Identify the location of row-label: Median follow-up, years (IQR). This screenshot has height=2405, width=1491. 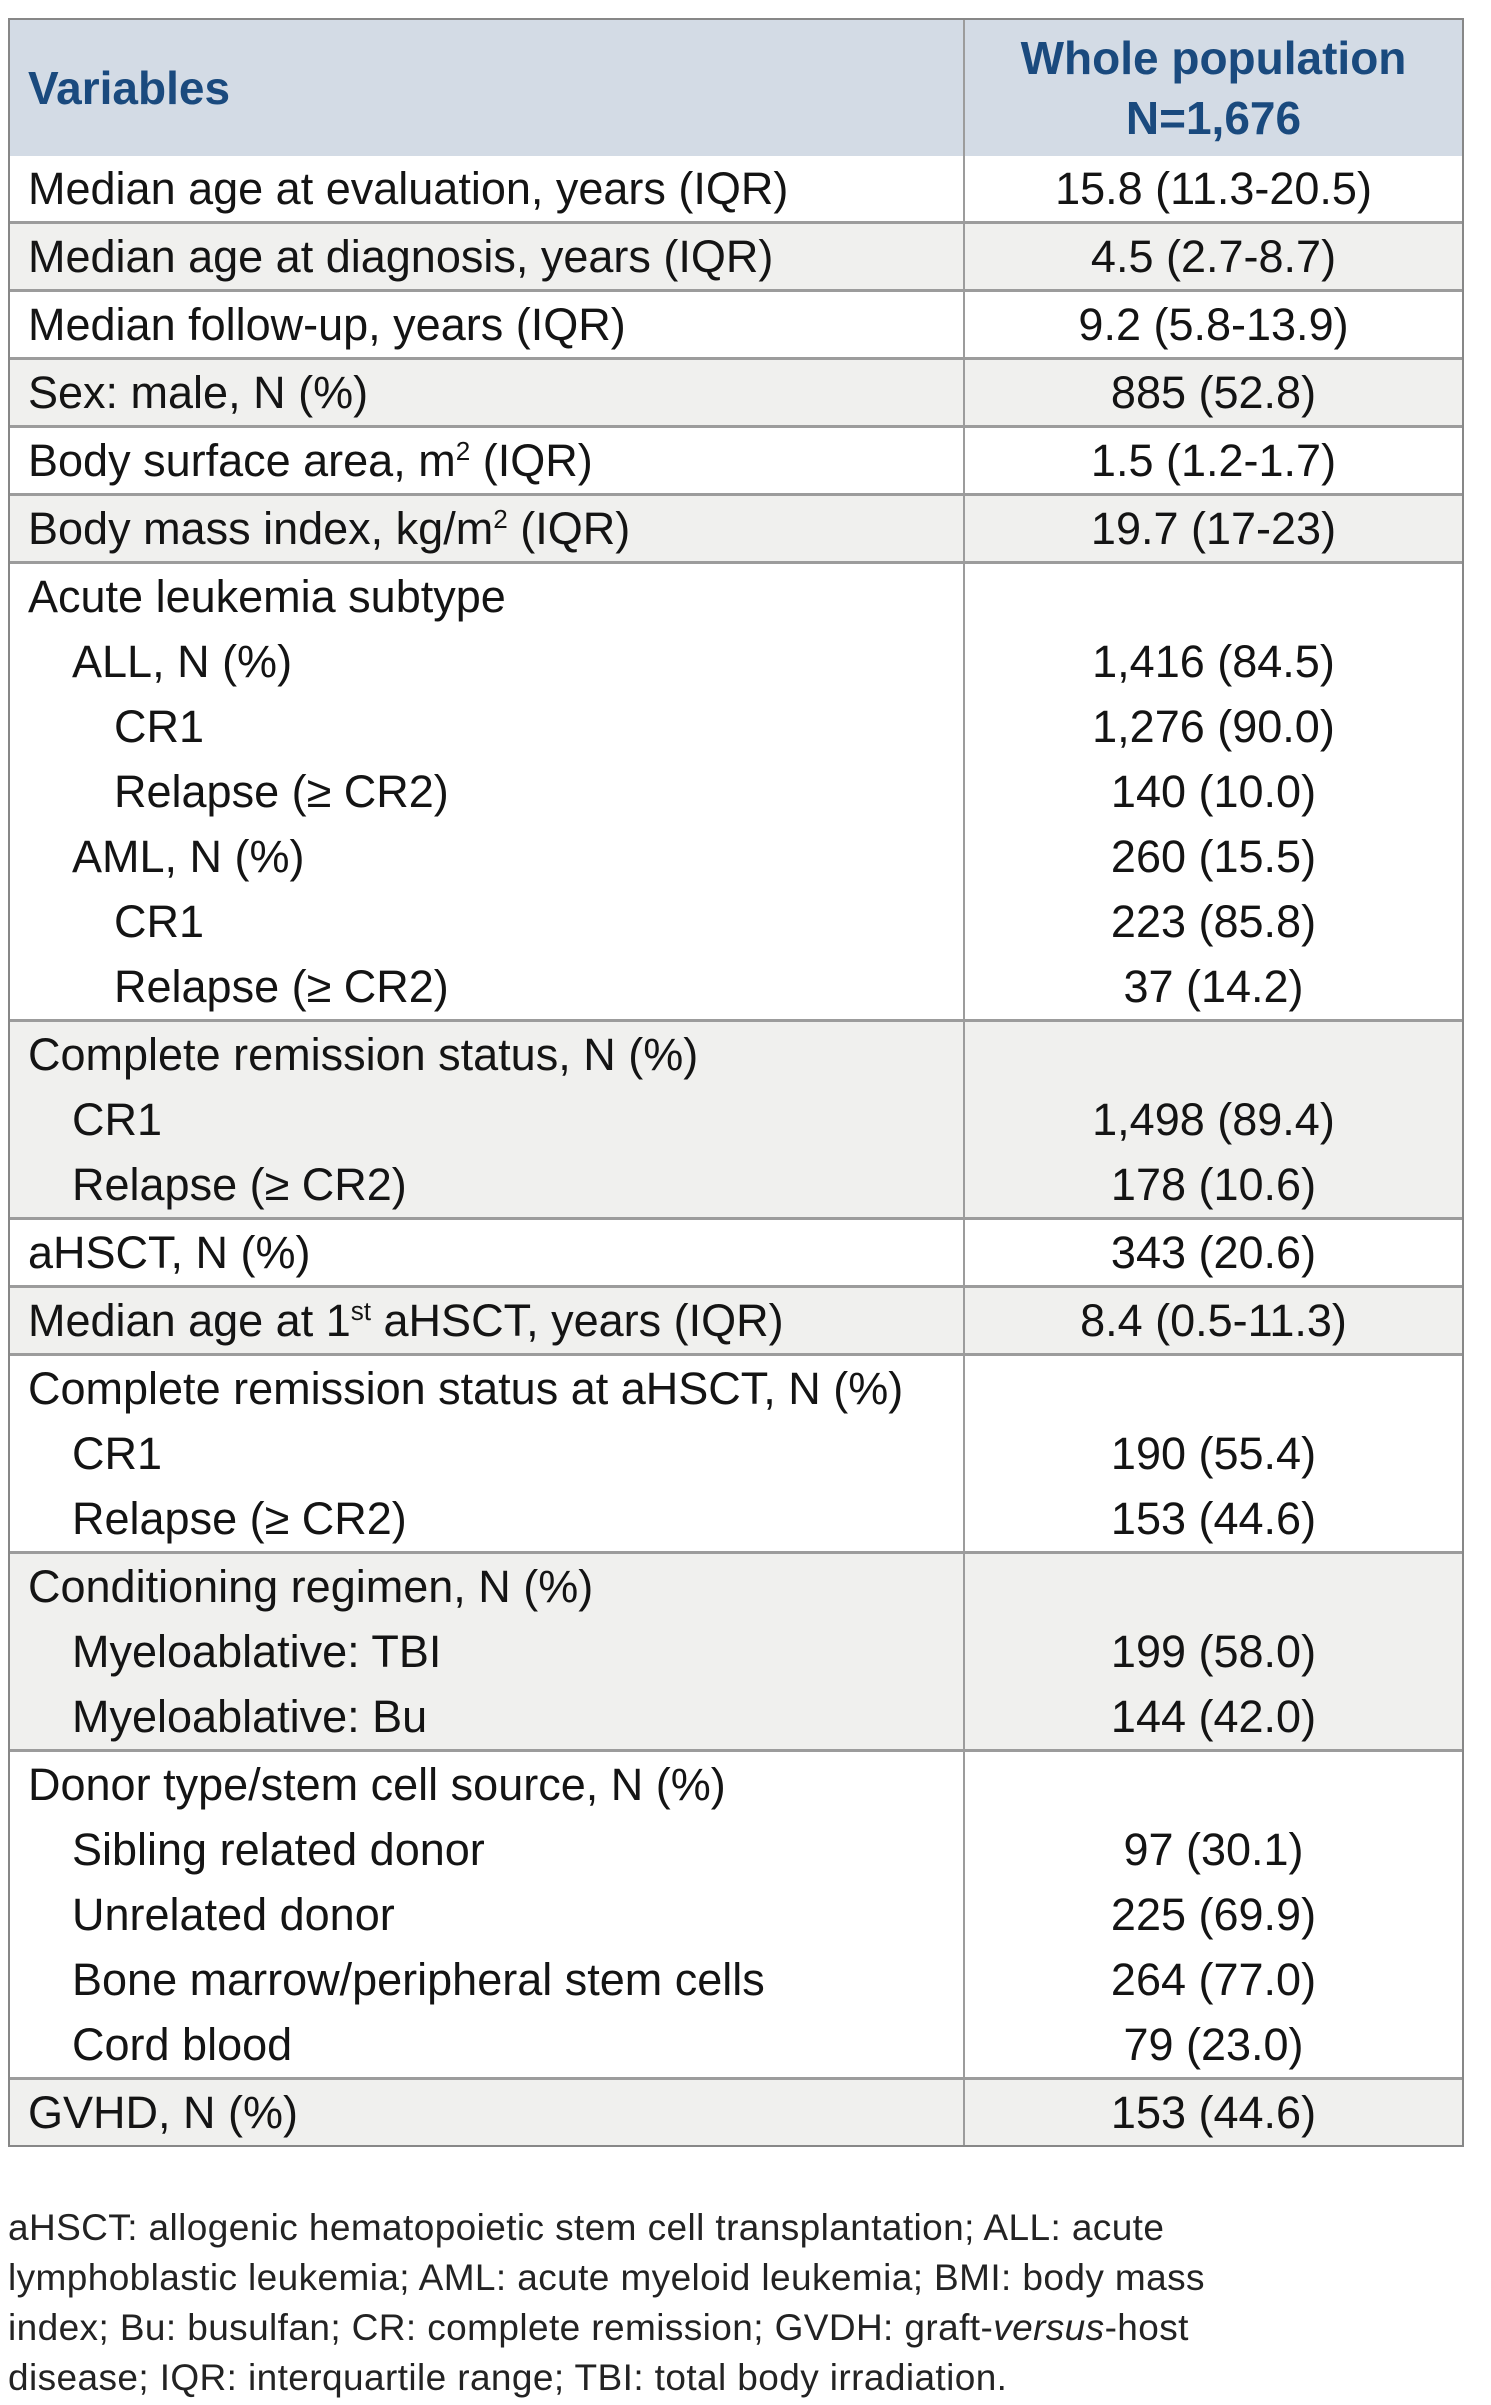
(327, 324).